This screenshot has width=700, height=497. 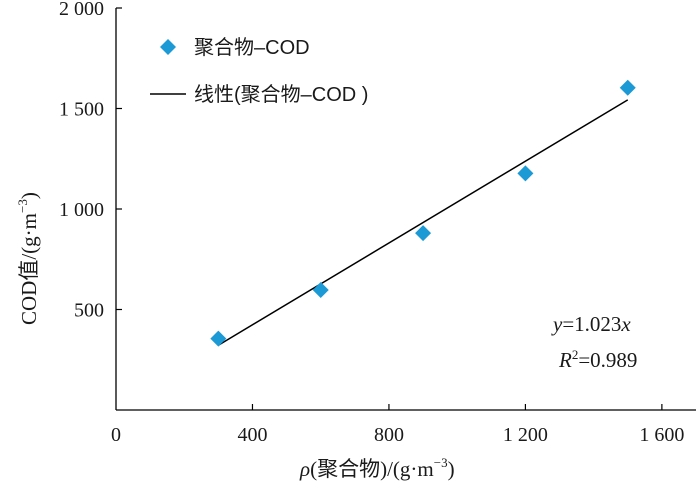 What do you see at coordinates (89, 311) in the screenshot?
I see `y-tick-label: 500` at bounding box center [89, 311].